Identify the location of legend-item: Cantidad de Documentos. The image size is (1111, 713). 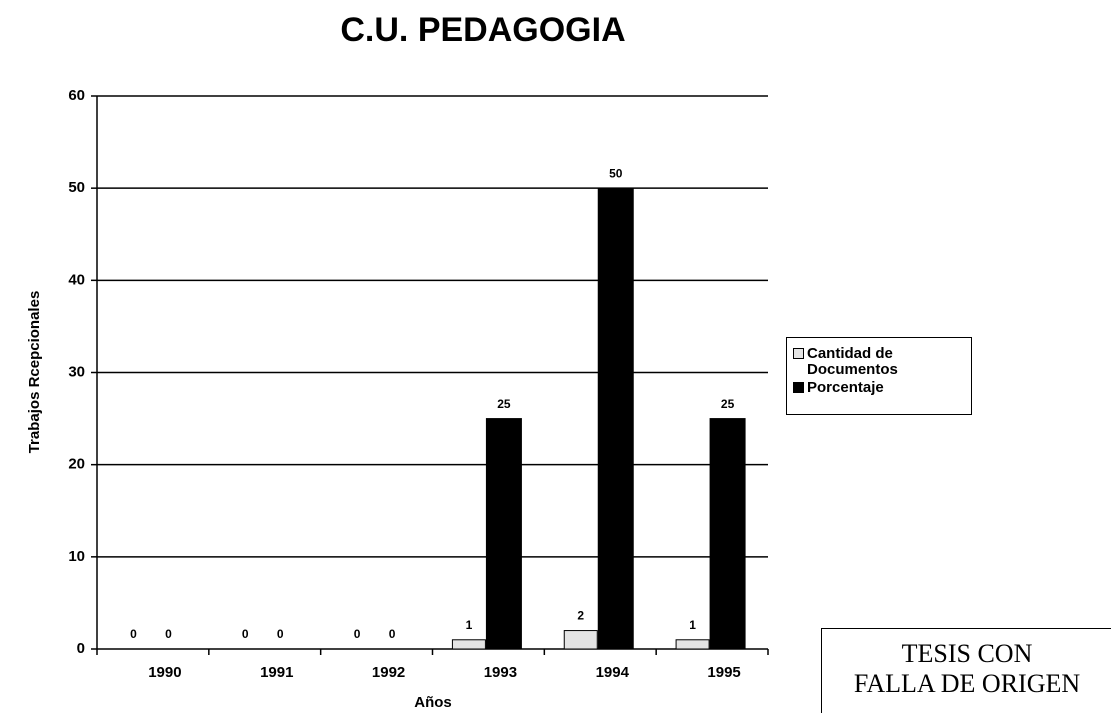
(879, 362).